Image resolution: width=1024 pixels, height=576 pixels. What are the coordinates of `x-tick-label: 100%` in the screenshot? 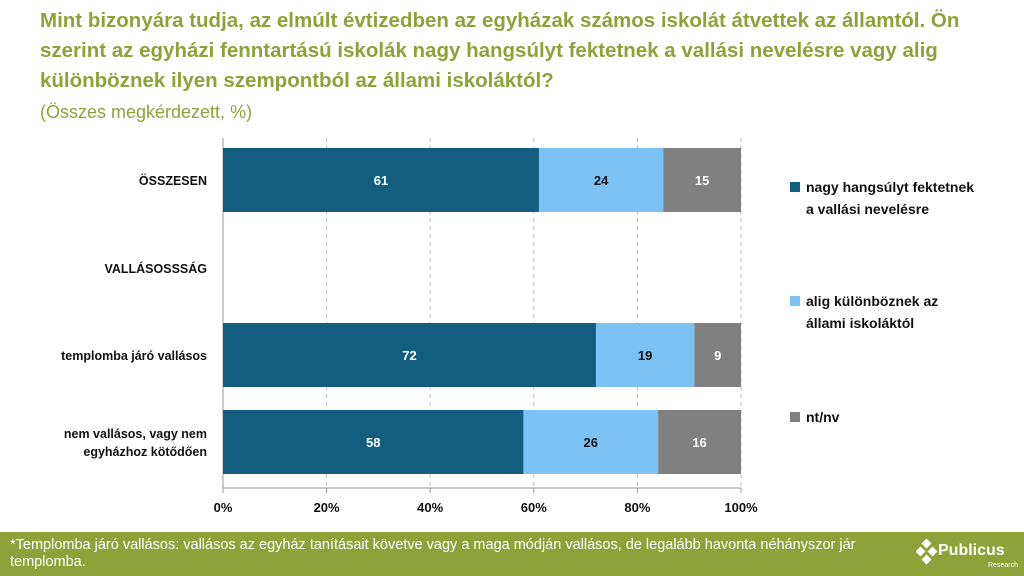 It's located at (741, 507).